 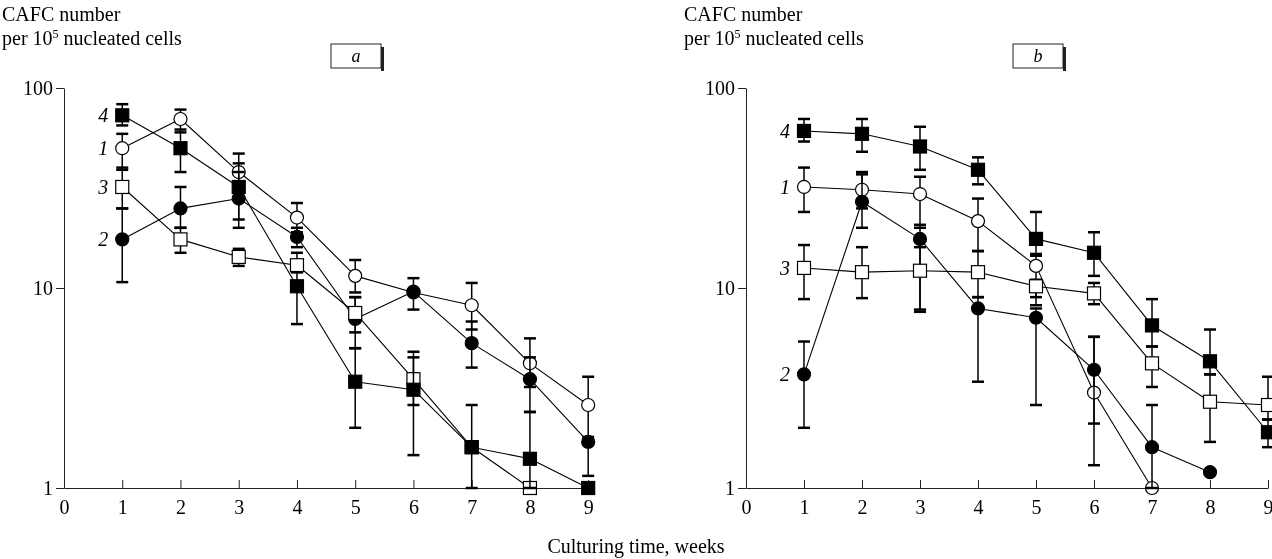 I want to click on chart-title: a, so click(x=356, y=56).